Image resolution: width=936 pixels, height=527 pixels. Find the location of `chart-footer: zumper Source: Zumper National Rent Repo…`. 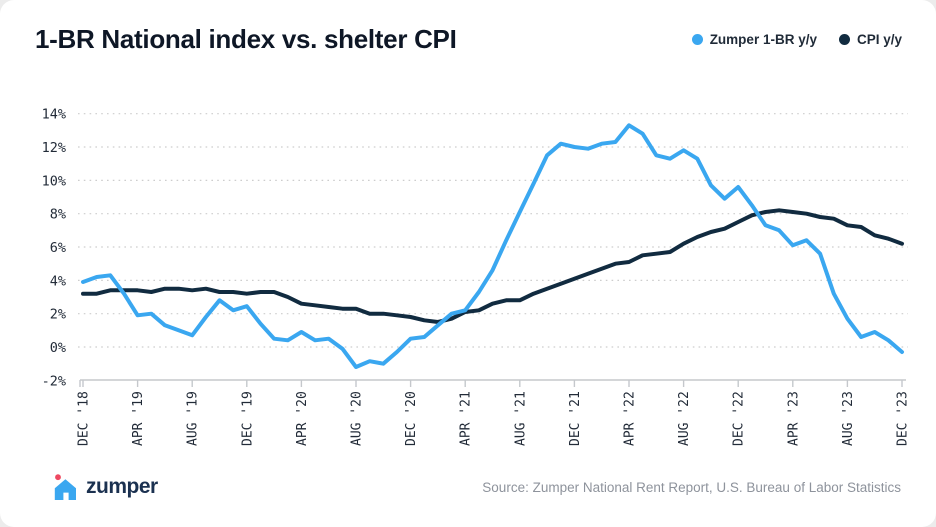

chart-footer: zumper Source: Zumper National Rent Repo… is located at coordinates (476, 487).